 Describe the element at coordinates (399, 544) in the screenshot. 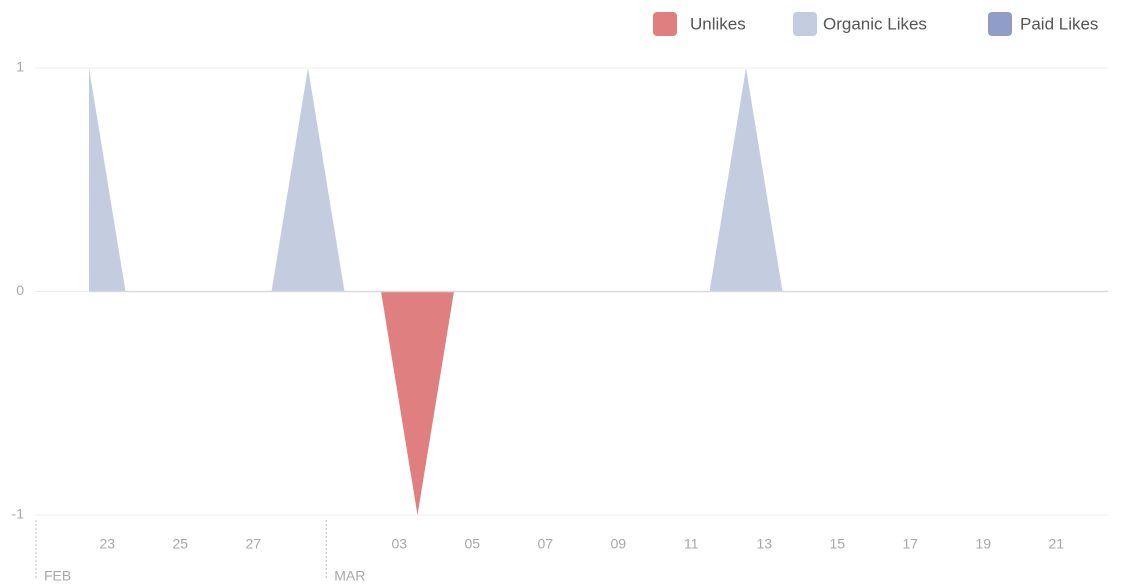

I see `x-tick-label: 03` at that location.